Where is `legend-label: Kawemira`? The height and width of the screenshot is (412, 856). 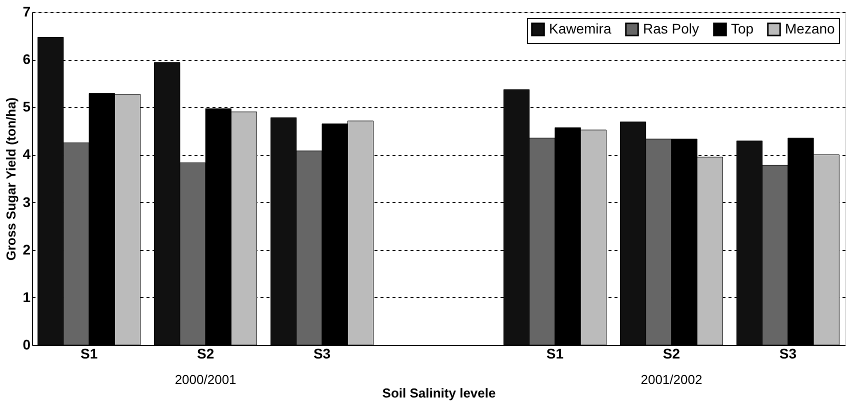
legend-label: Kawemira is located at coordinates (580, 28).